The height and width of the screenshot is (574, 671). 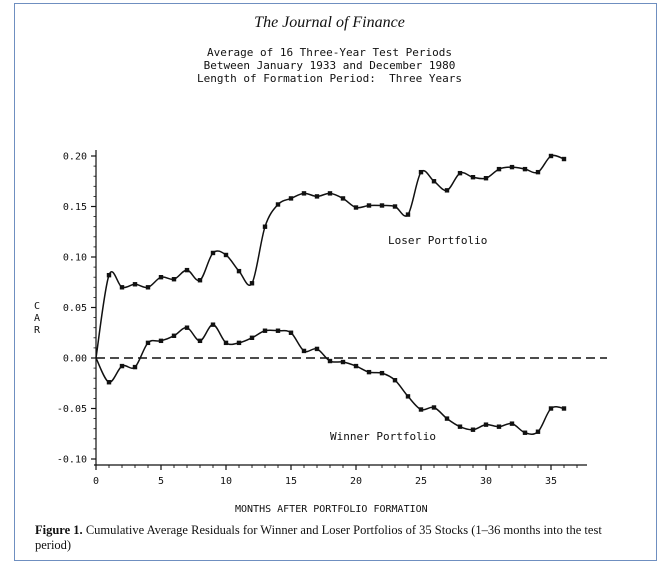 I want to click on x-tick-label: 15, so click(x=291, y=481).